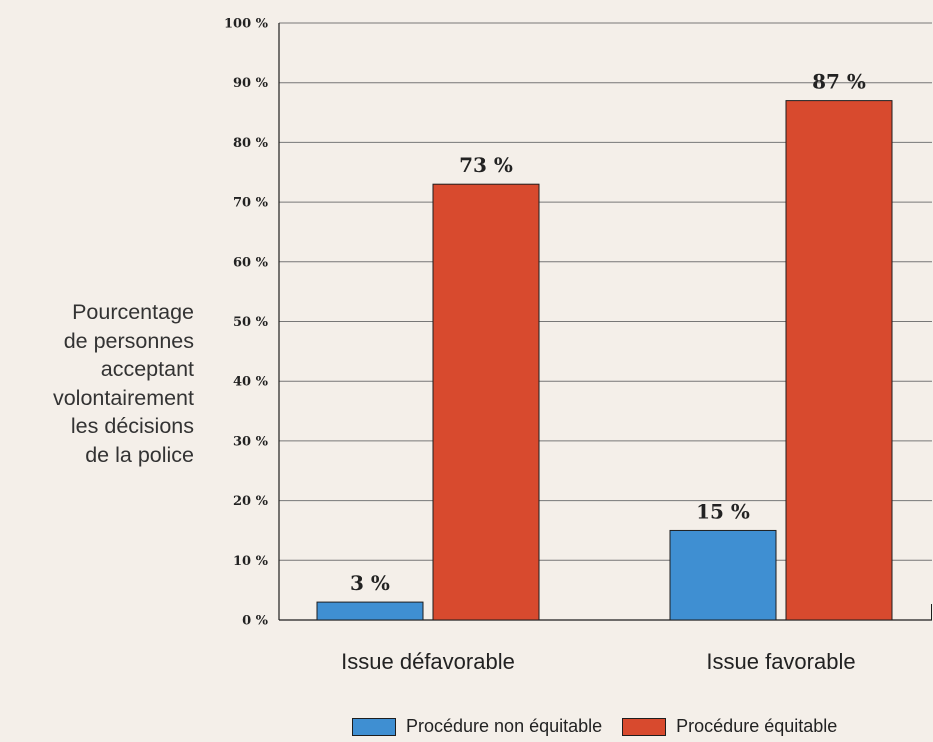  What do you see at coordinates (428, 661) in the screenshot?
I see `x-category-label: Issue défavorable` at bounding box center [428, 661].